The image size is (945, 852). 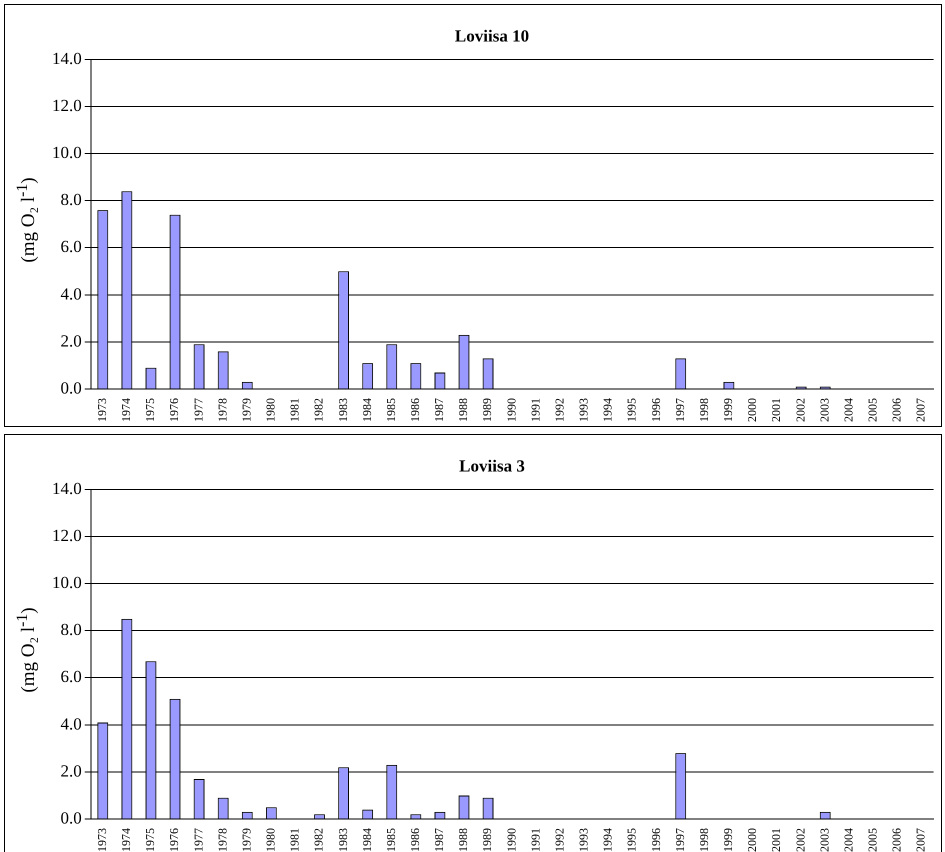 What do you see at coordinates (492, 466) in the screenshot?
I see `chart-title: Loviisa 3` at bounding box center [492, 466].